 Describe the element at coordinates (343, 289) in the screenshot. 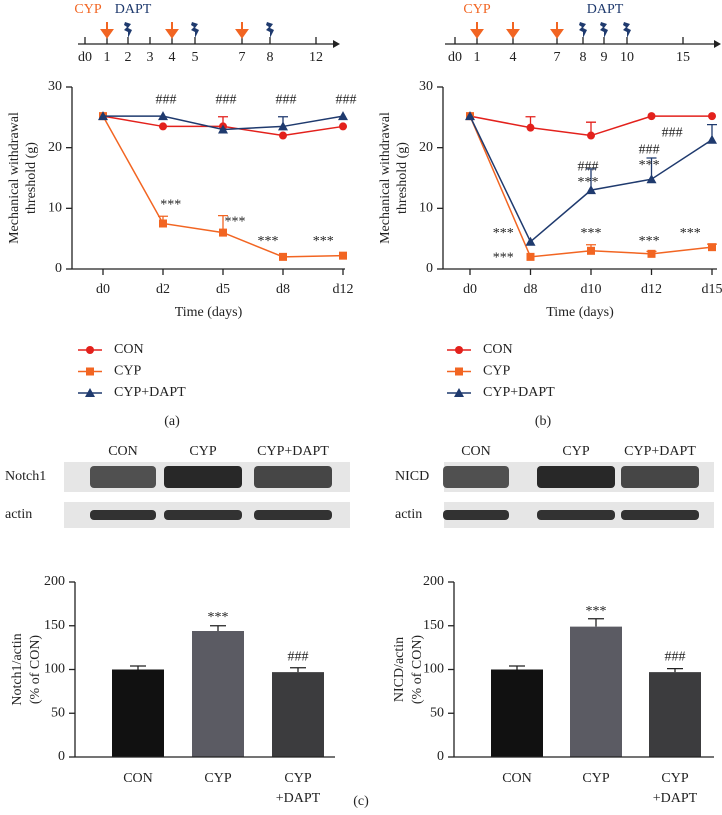

I see `x-tick-label: d12` at that location.